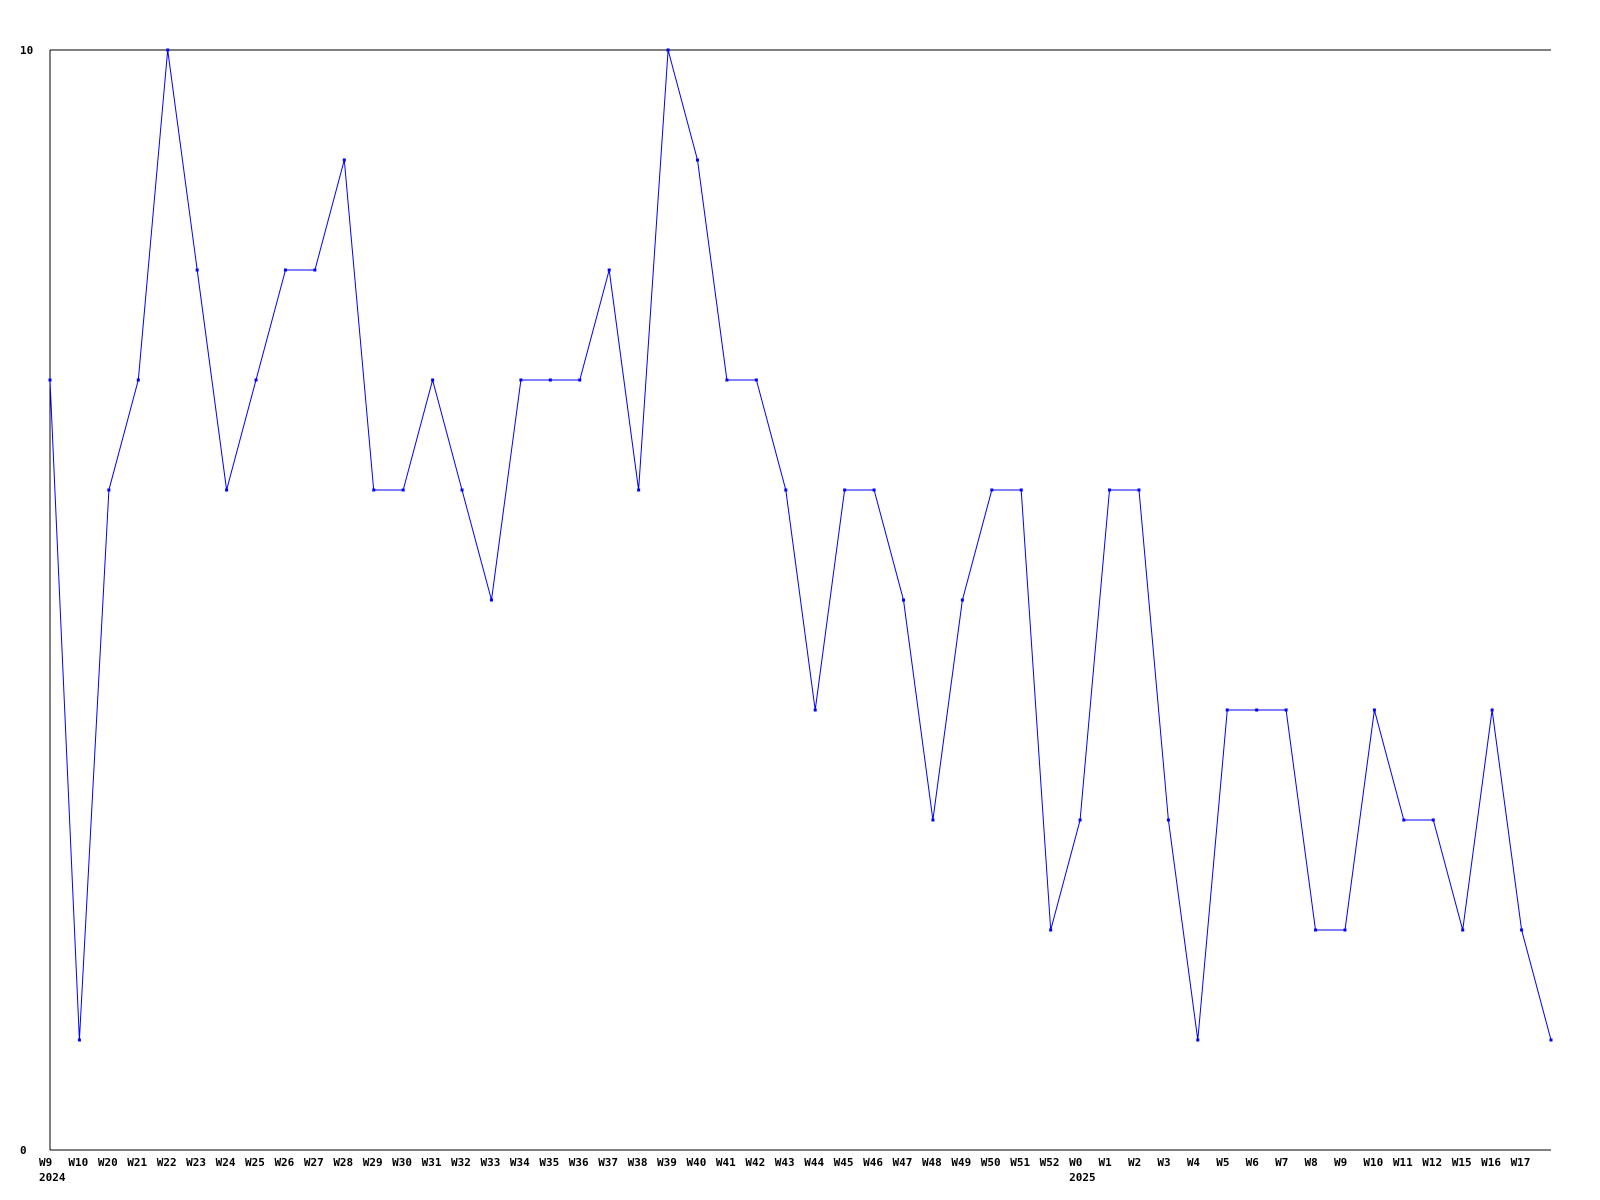 Image resolution: width=1600 pixels, height=1200 pixels. Describe the element at coordinates (314, 1162) in the screenshot. I see `x-tick-label: W27` at that location.